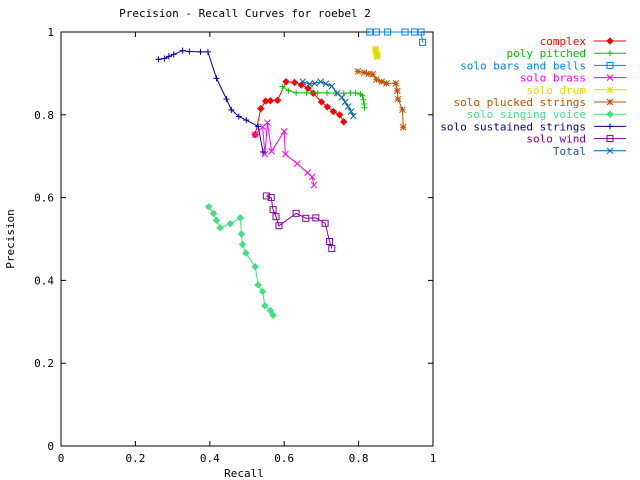  What do you see at coordinates (244, 473) in the screenshot?
I see `x-axis-label: Recall` at bounding box center [244, 473].